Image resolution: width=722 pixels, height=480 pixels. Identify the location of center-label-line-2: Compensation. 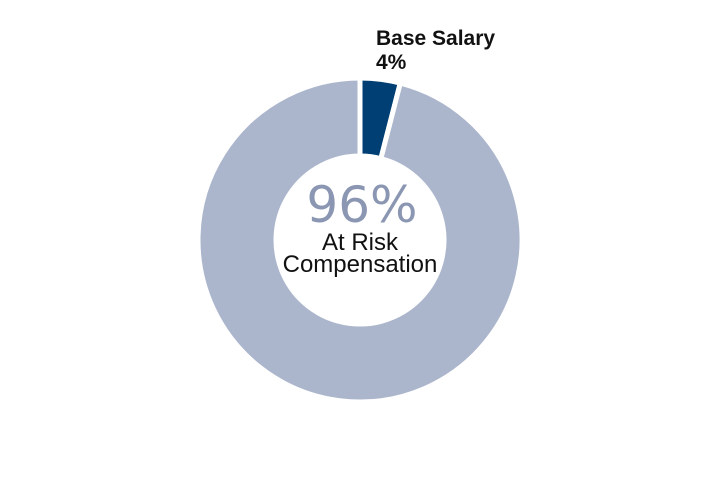
(360, 264).